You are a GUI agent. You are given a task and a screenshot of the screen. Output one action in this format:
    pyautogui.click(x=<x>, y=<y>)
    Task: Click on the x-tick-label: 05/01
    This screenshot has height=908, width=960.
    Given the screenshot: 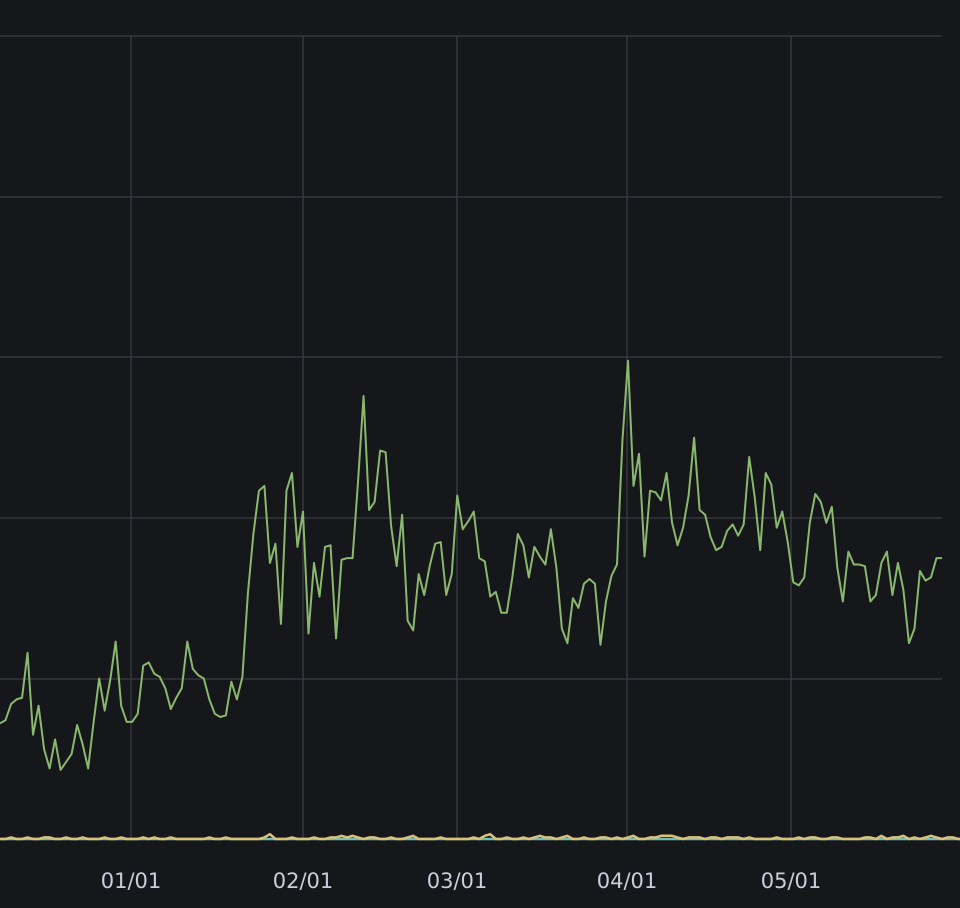 What is the action you would take?
    pyautogui.click(x=791, y=881)
    